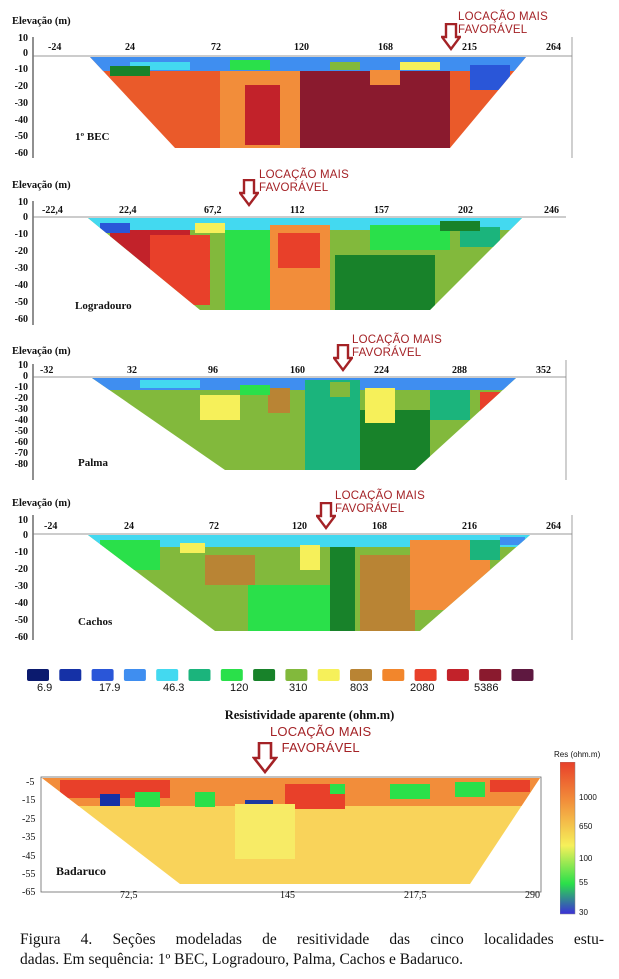 The image size is (619, 979). I want to click on x-tick: 246, so click(551, 210).